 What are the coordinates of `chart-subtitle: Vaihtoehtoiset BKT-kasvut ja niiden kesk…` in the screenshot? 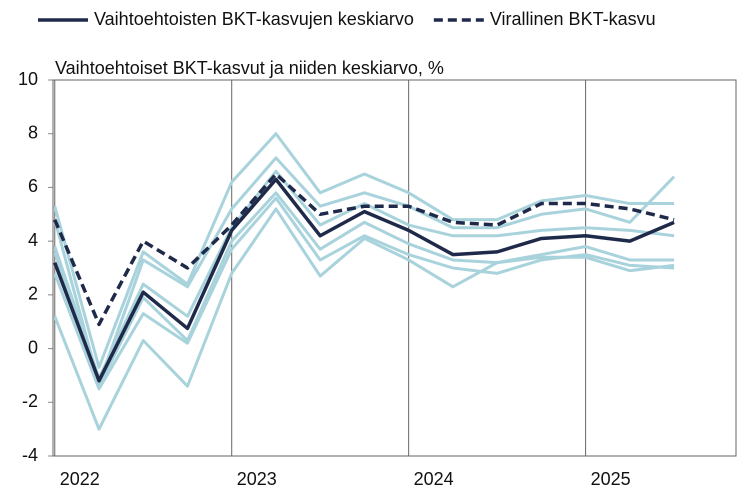 It's located at (249, 68).